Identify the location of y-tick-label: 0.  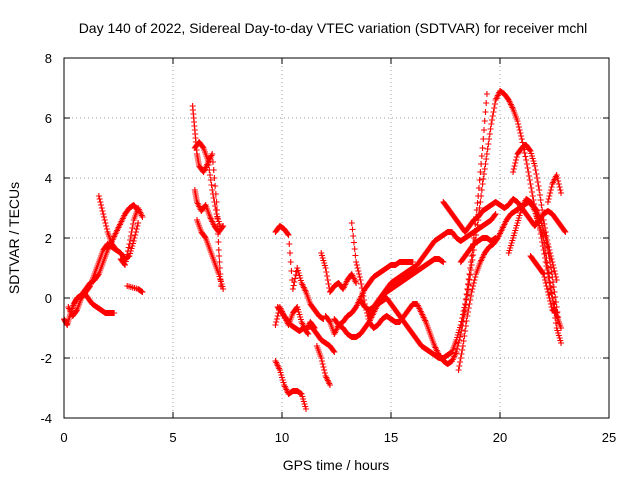
(48, 298).